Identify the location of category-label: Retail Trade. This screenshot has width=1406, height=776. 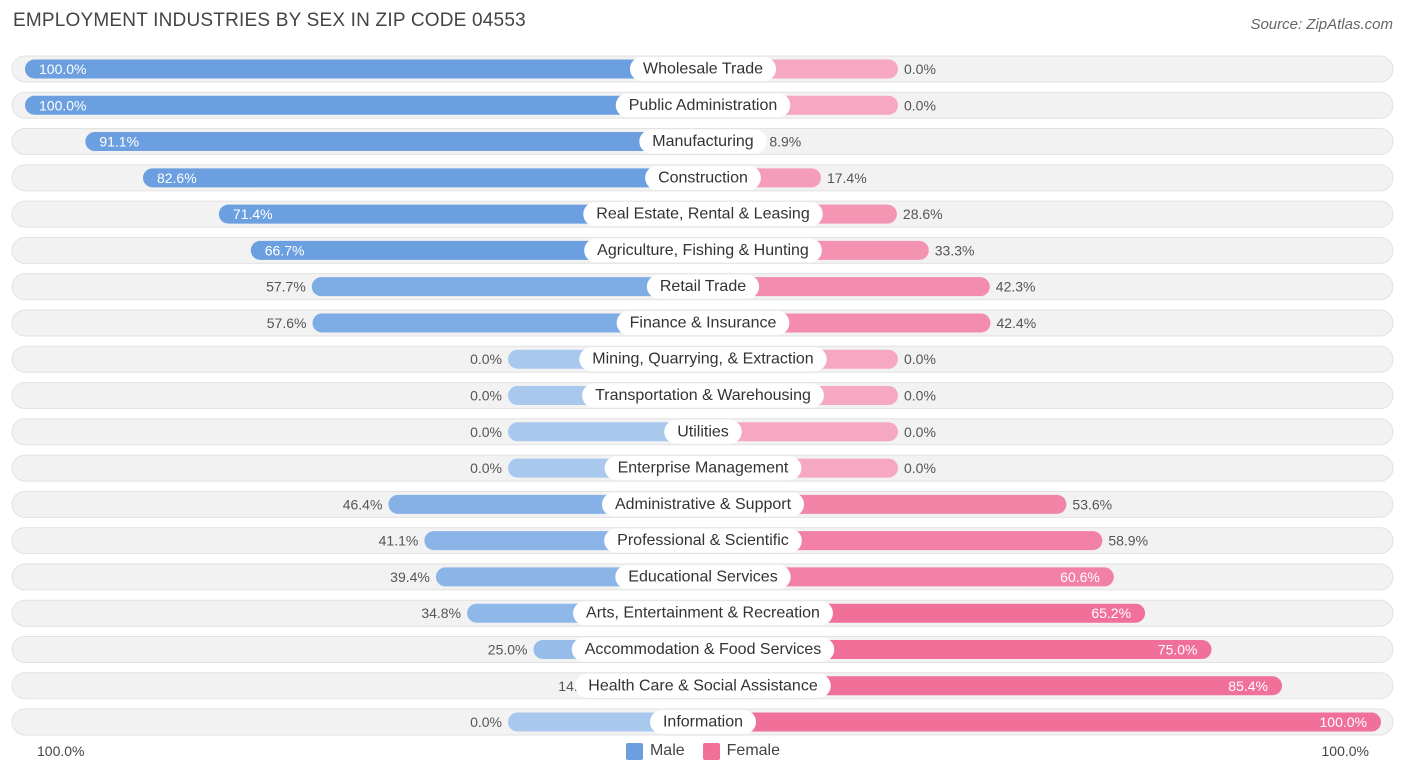
(703, 286).